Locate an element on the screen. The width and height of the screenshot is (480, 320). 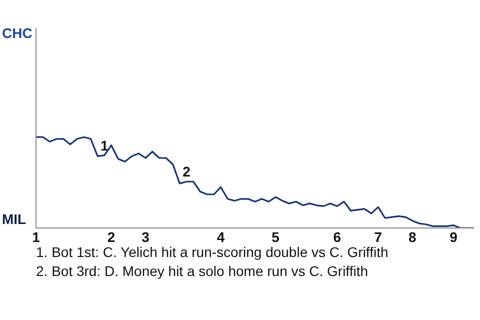
text: 2. Bot 3rd: D. Money hit a solo home run vs C. Griffith is located at coordinates (202, 271).